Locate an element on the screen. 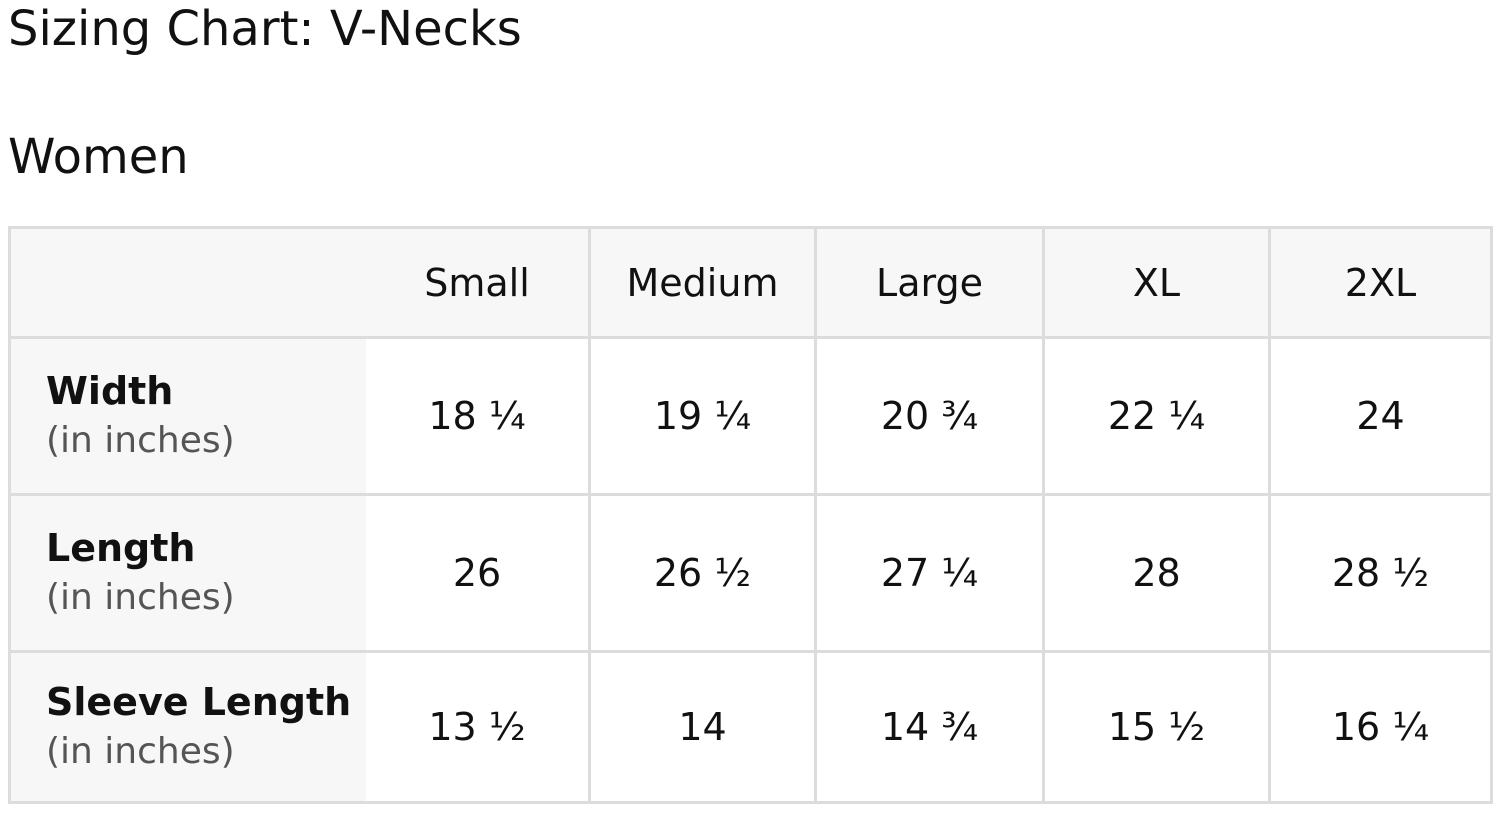 The height and width of the screenshot is (819, 1500). column-header-medium: Medium is located at coordinates (702, 282).